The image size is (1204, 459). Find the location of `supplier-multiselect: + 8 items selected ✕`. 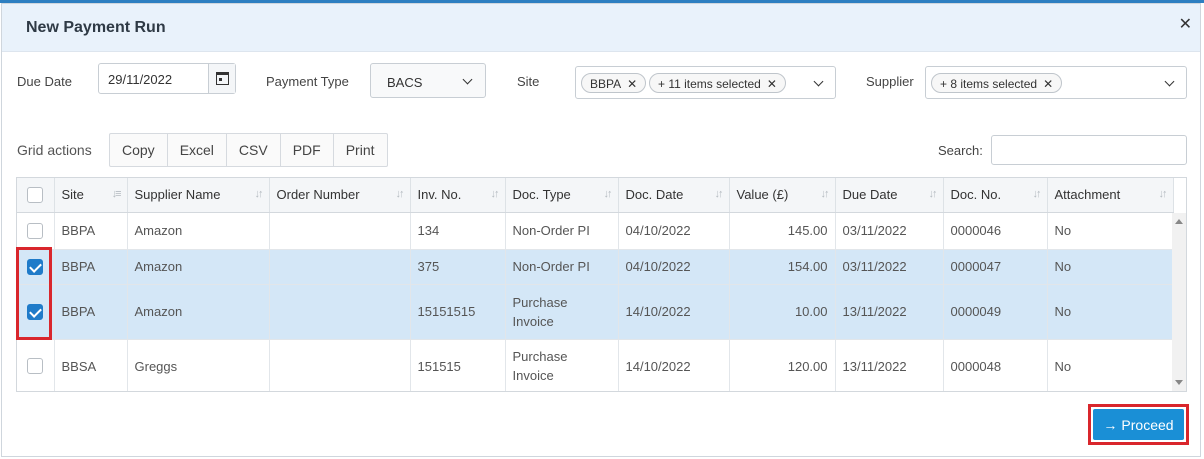

supplier-multiselect: + 8 items selected ✕ is located at coordinates (1056, 82).